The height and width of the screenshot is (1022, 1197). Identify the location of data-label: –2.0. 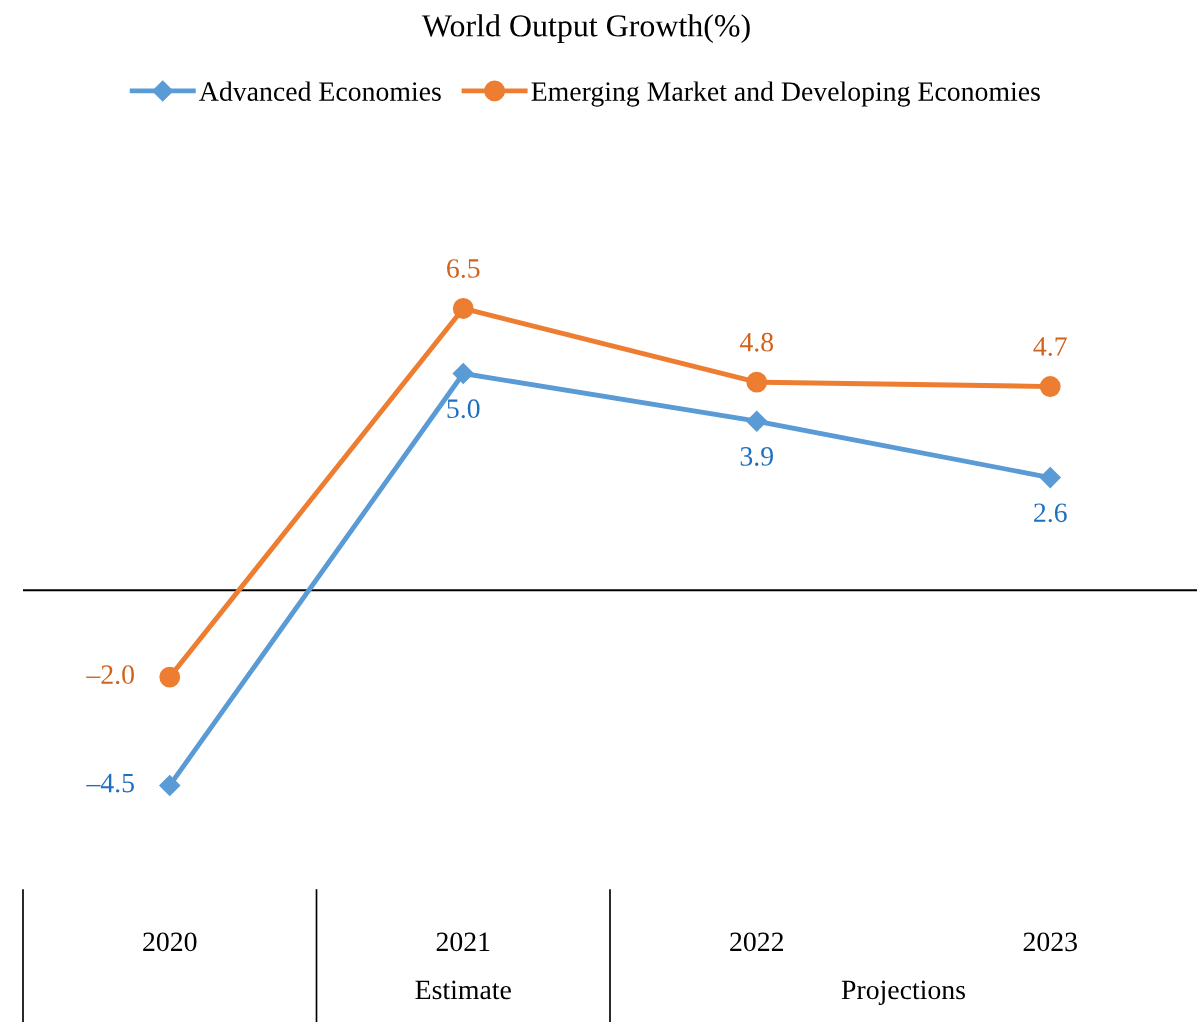
(110, 675).